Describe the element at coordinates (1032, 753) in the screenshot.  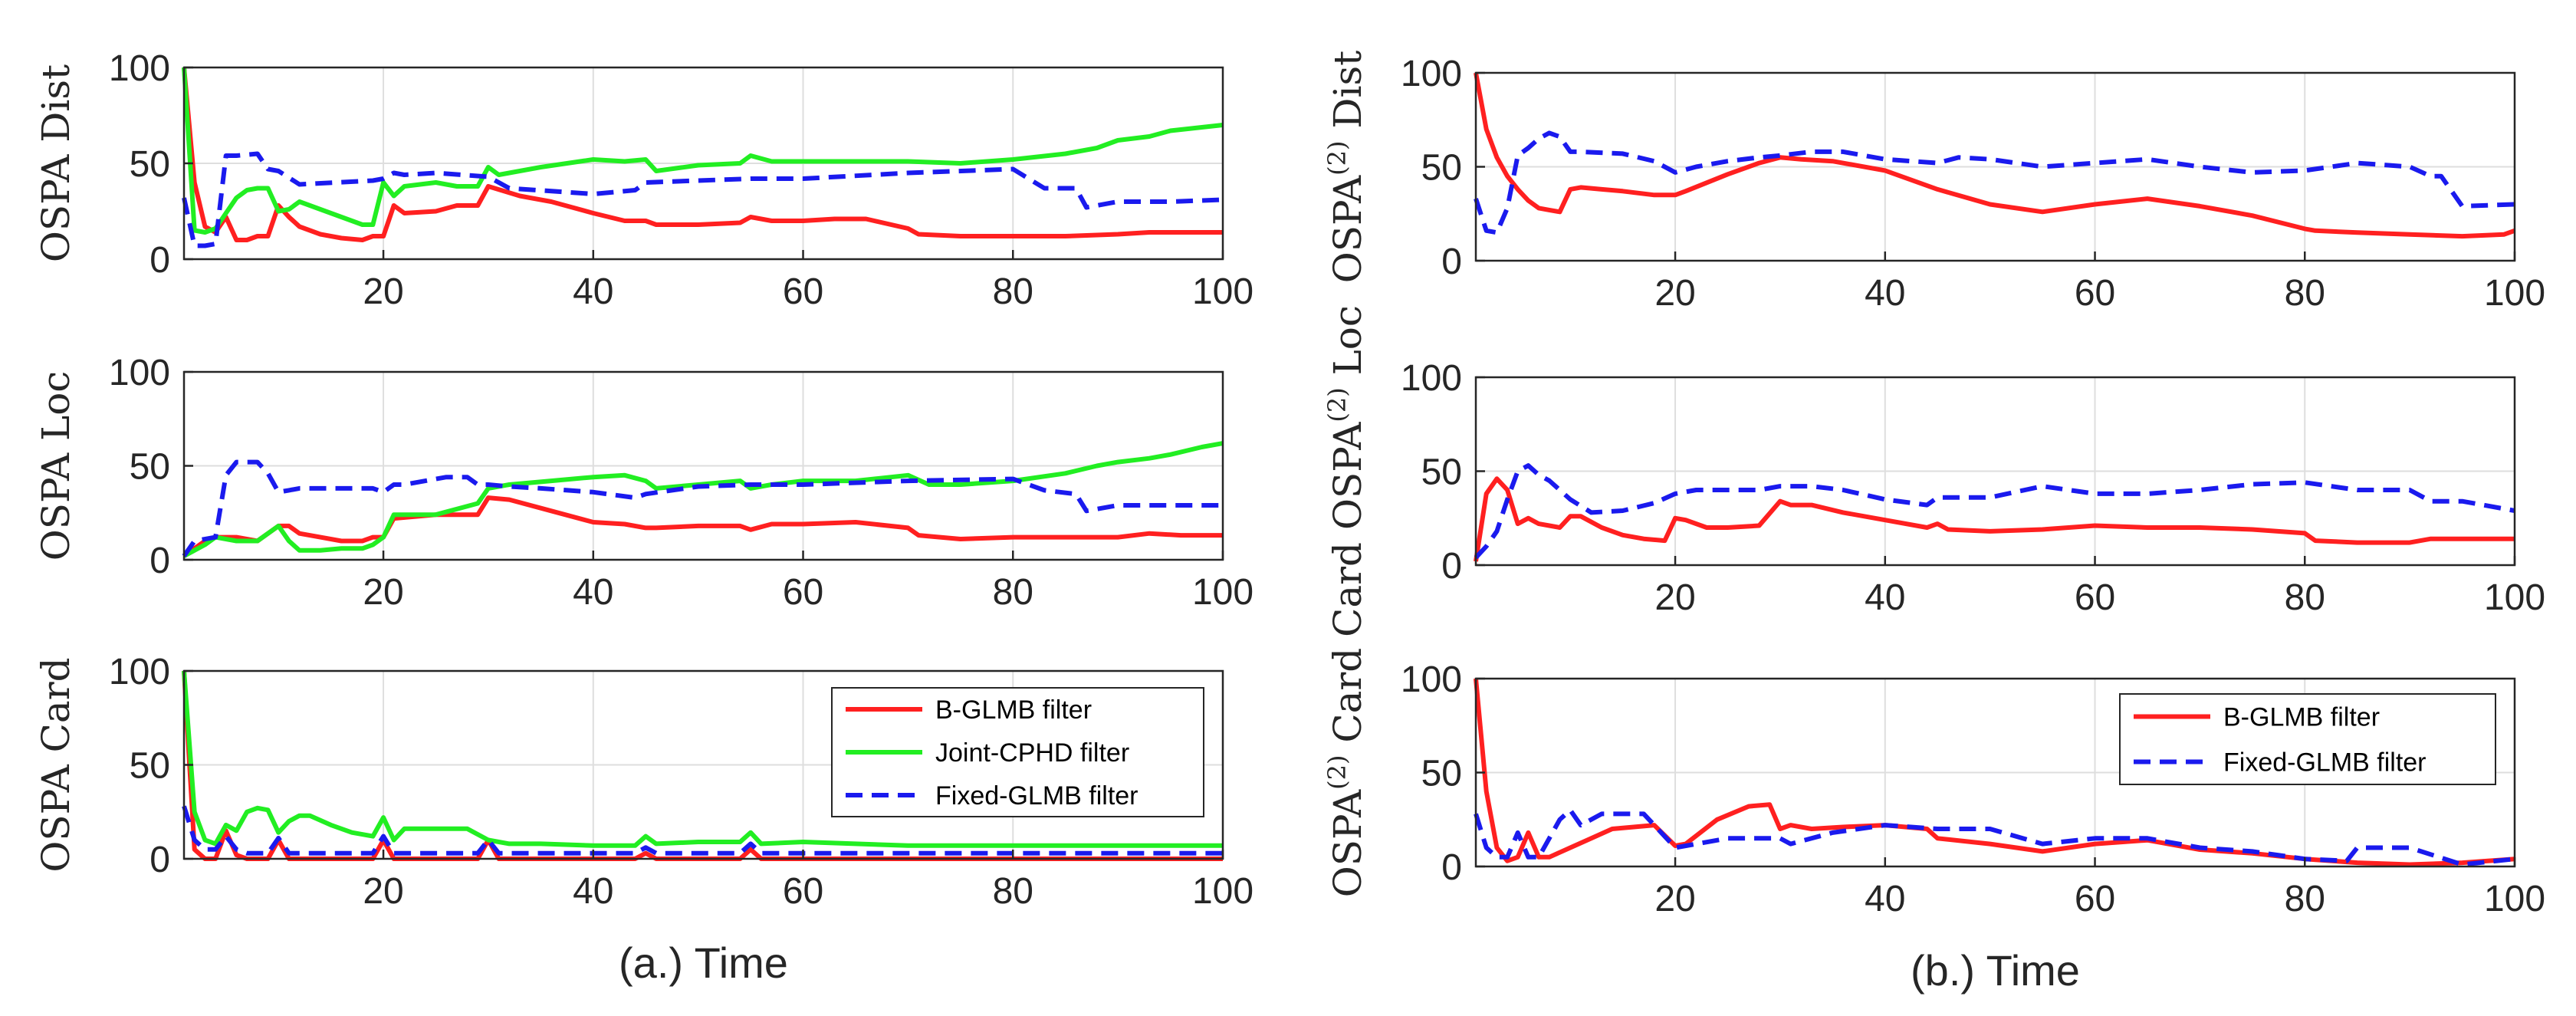
I see `legend-entry: Joint-CPHD filter` at that location.